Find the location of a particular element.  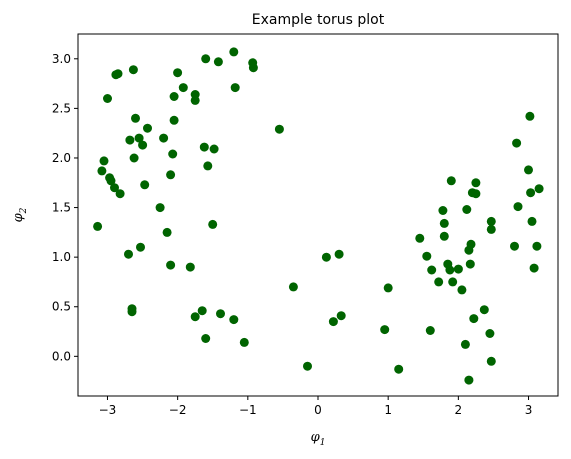

x-tick-label: 1 is located at coordinates (388, 410).